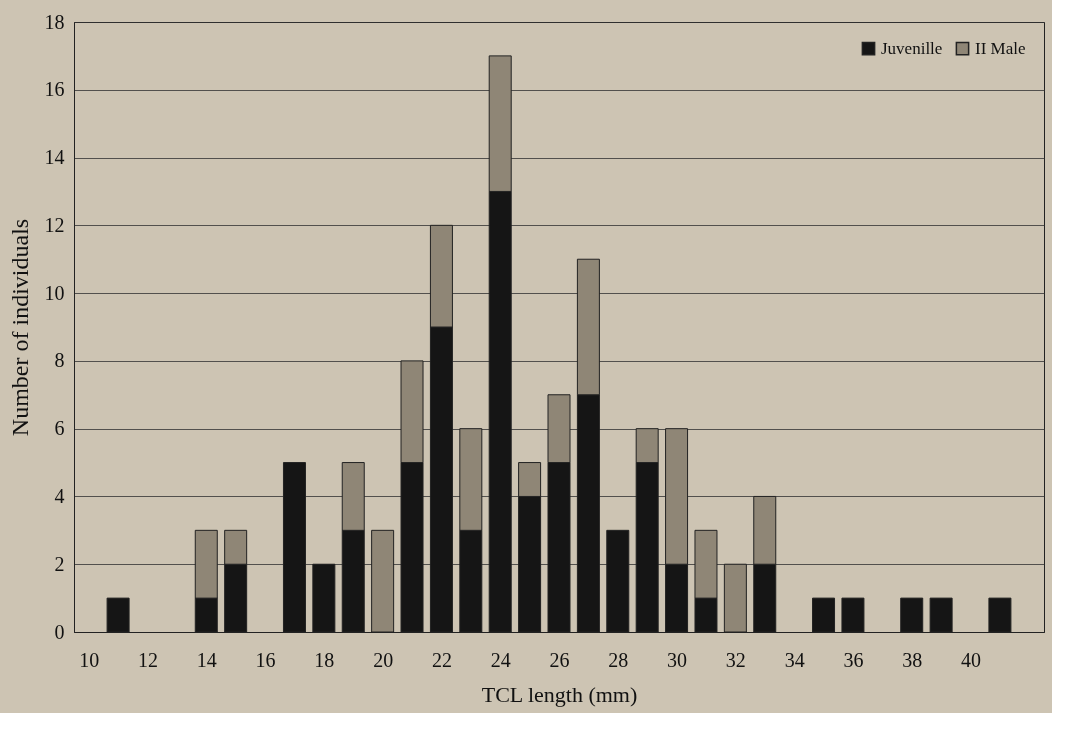 The width and height of the screenshot is (1069, 732). I want to click on y-tick-label: 10, so click(54, 292).